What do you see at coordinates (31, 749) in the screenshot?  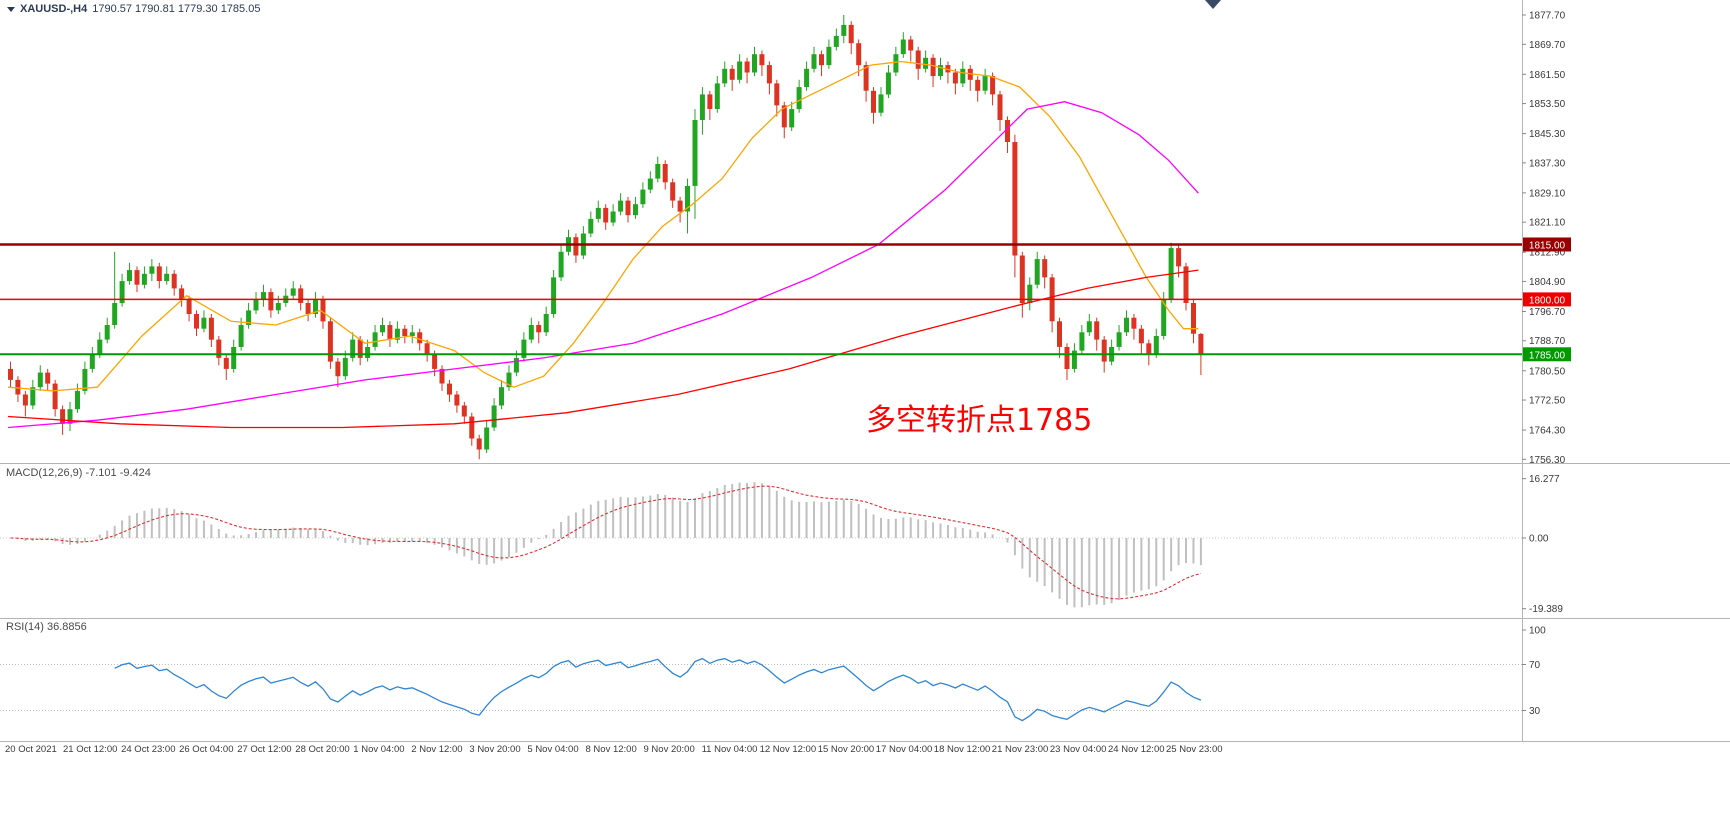 I see `time-tick-label: 20 Oct 2021` at bounding box center [31, 749].